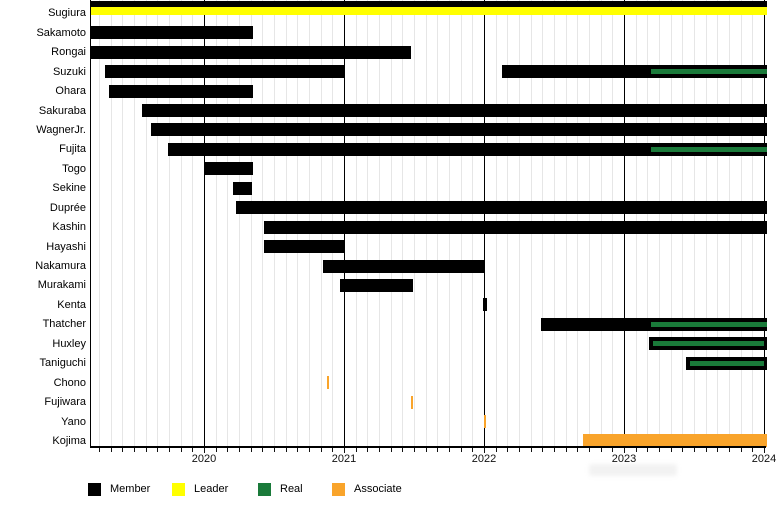 Image resolution: width=780 pixels, height=505 pixels. I want to click on year-tick-label: 2023, so click(624, 458).